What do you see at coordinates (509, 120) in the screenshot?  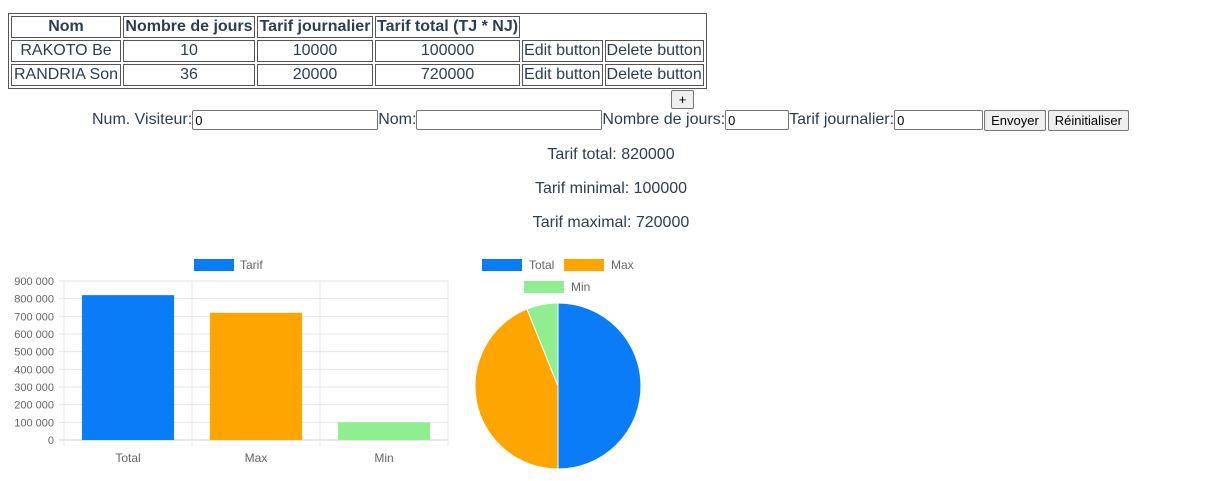 I see `nom-input` at bounding box center [509, 120].